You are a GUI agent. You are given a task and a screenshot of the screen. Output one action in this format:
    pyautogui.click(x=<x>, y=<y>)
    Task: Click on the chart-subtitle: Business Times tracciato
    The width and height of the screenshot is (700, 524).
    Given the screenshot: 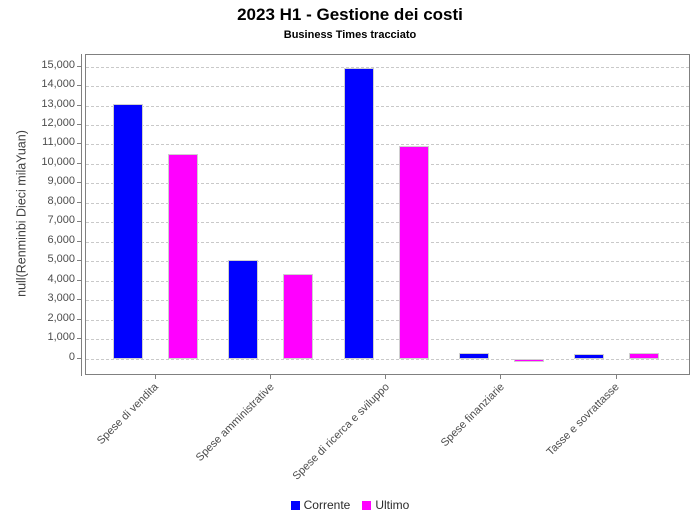 What is the action you would take?
    pyautogui.click(x=350, y=35)
    